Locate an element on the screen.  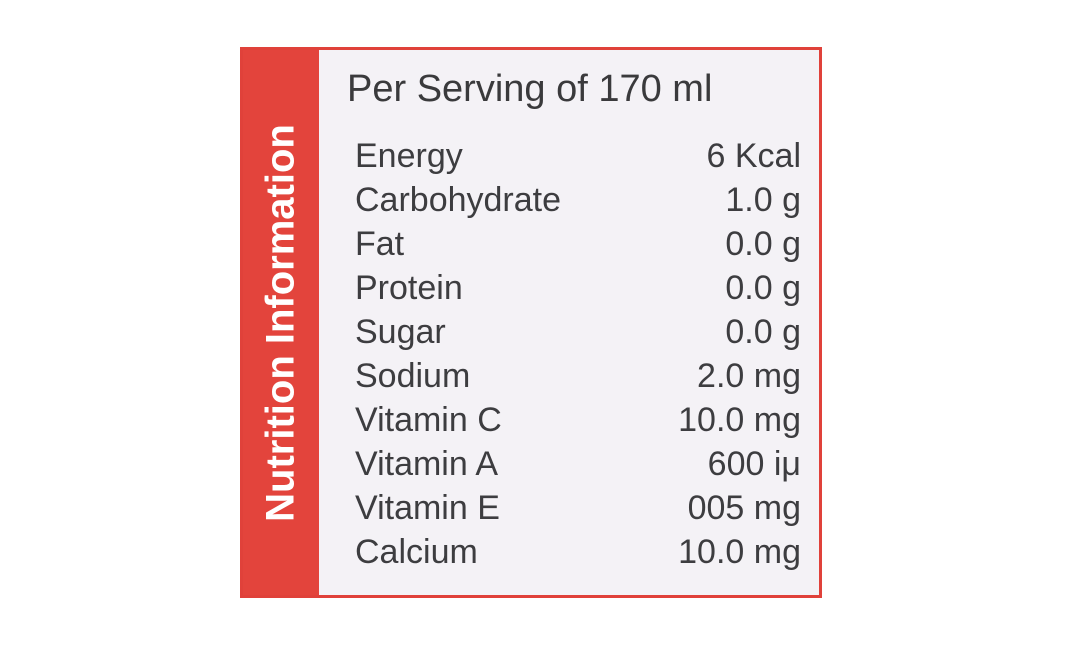
nutrient-name: Calcium is located at coordinates (416, 552).